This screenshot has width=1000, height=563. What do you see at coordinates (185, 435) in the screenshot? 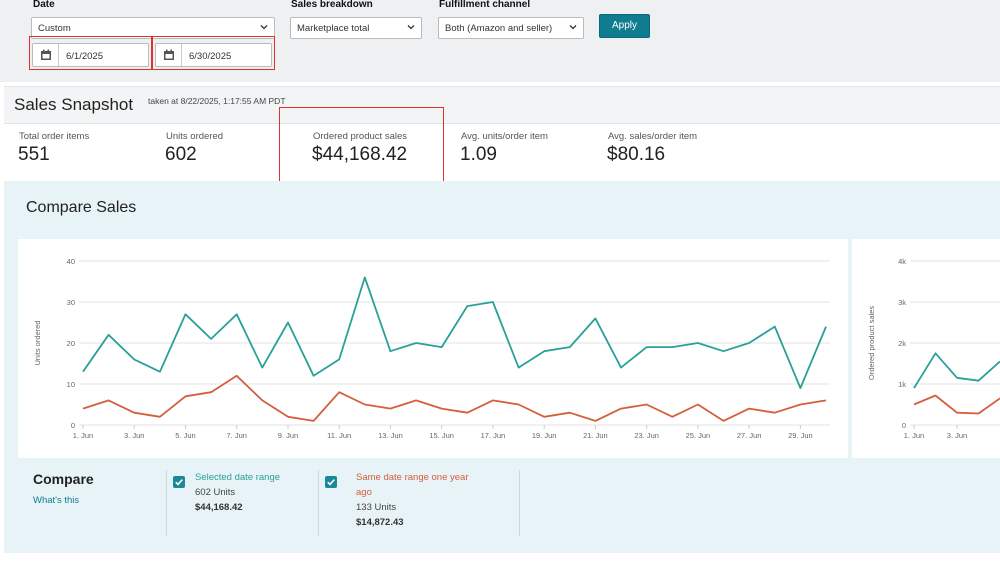
I see `x-tick-label: 5. Jun` at bounding box center [185, 435].